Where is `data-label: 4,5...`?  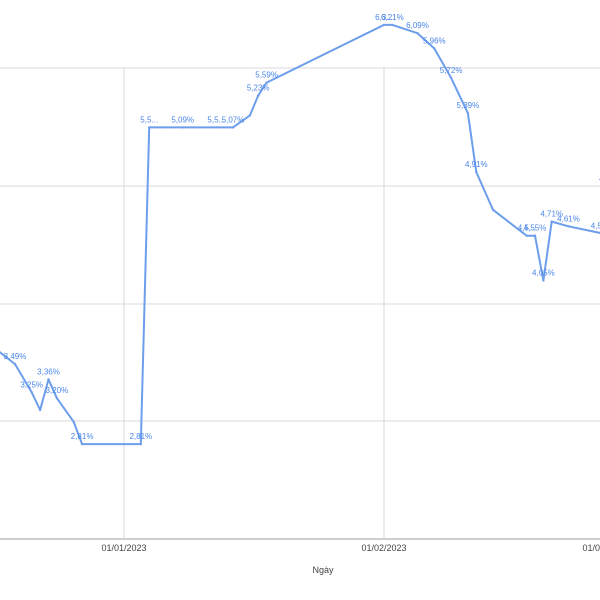
data-label: 4,5... is located at coordinates (527, 228).